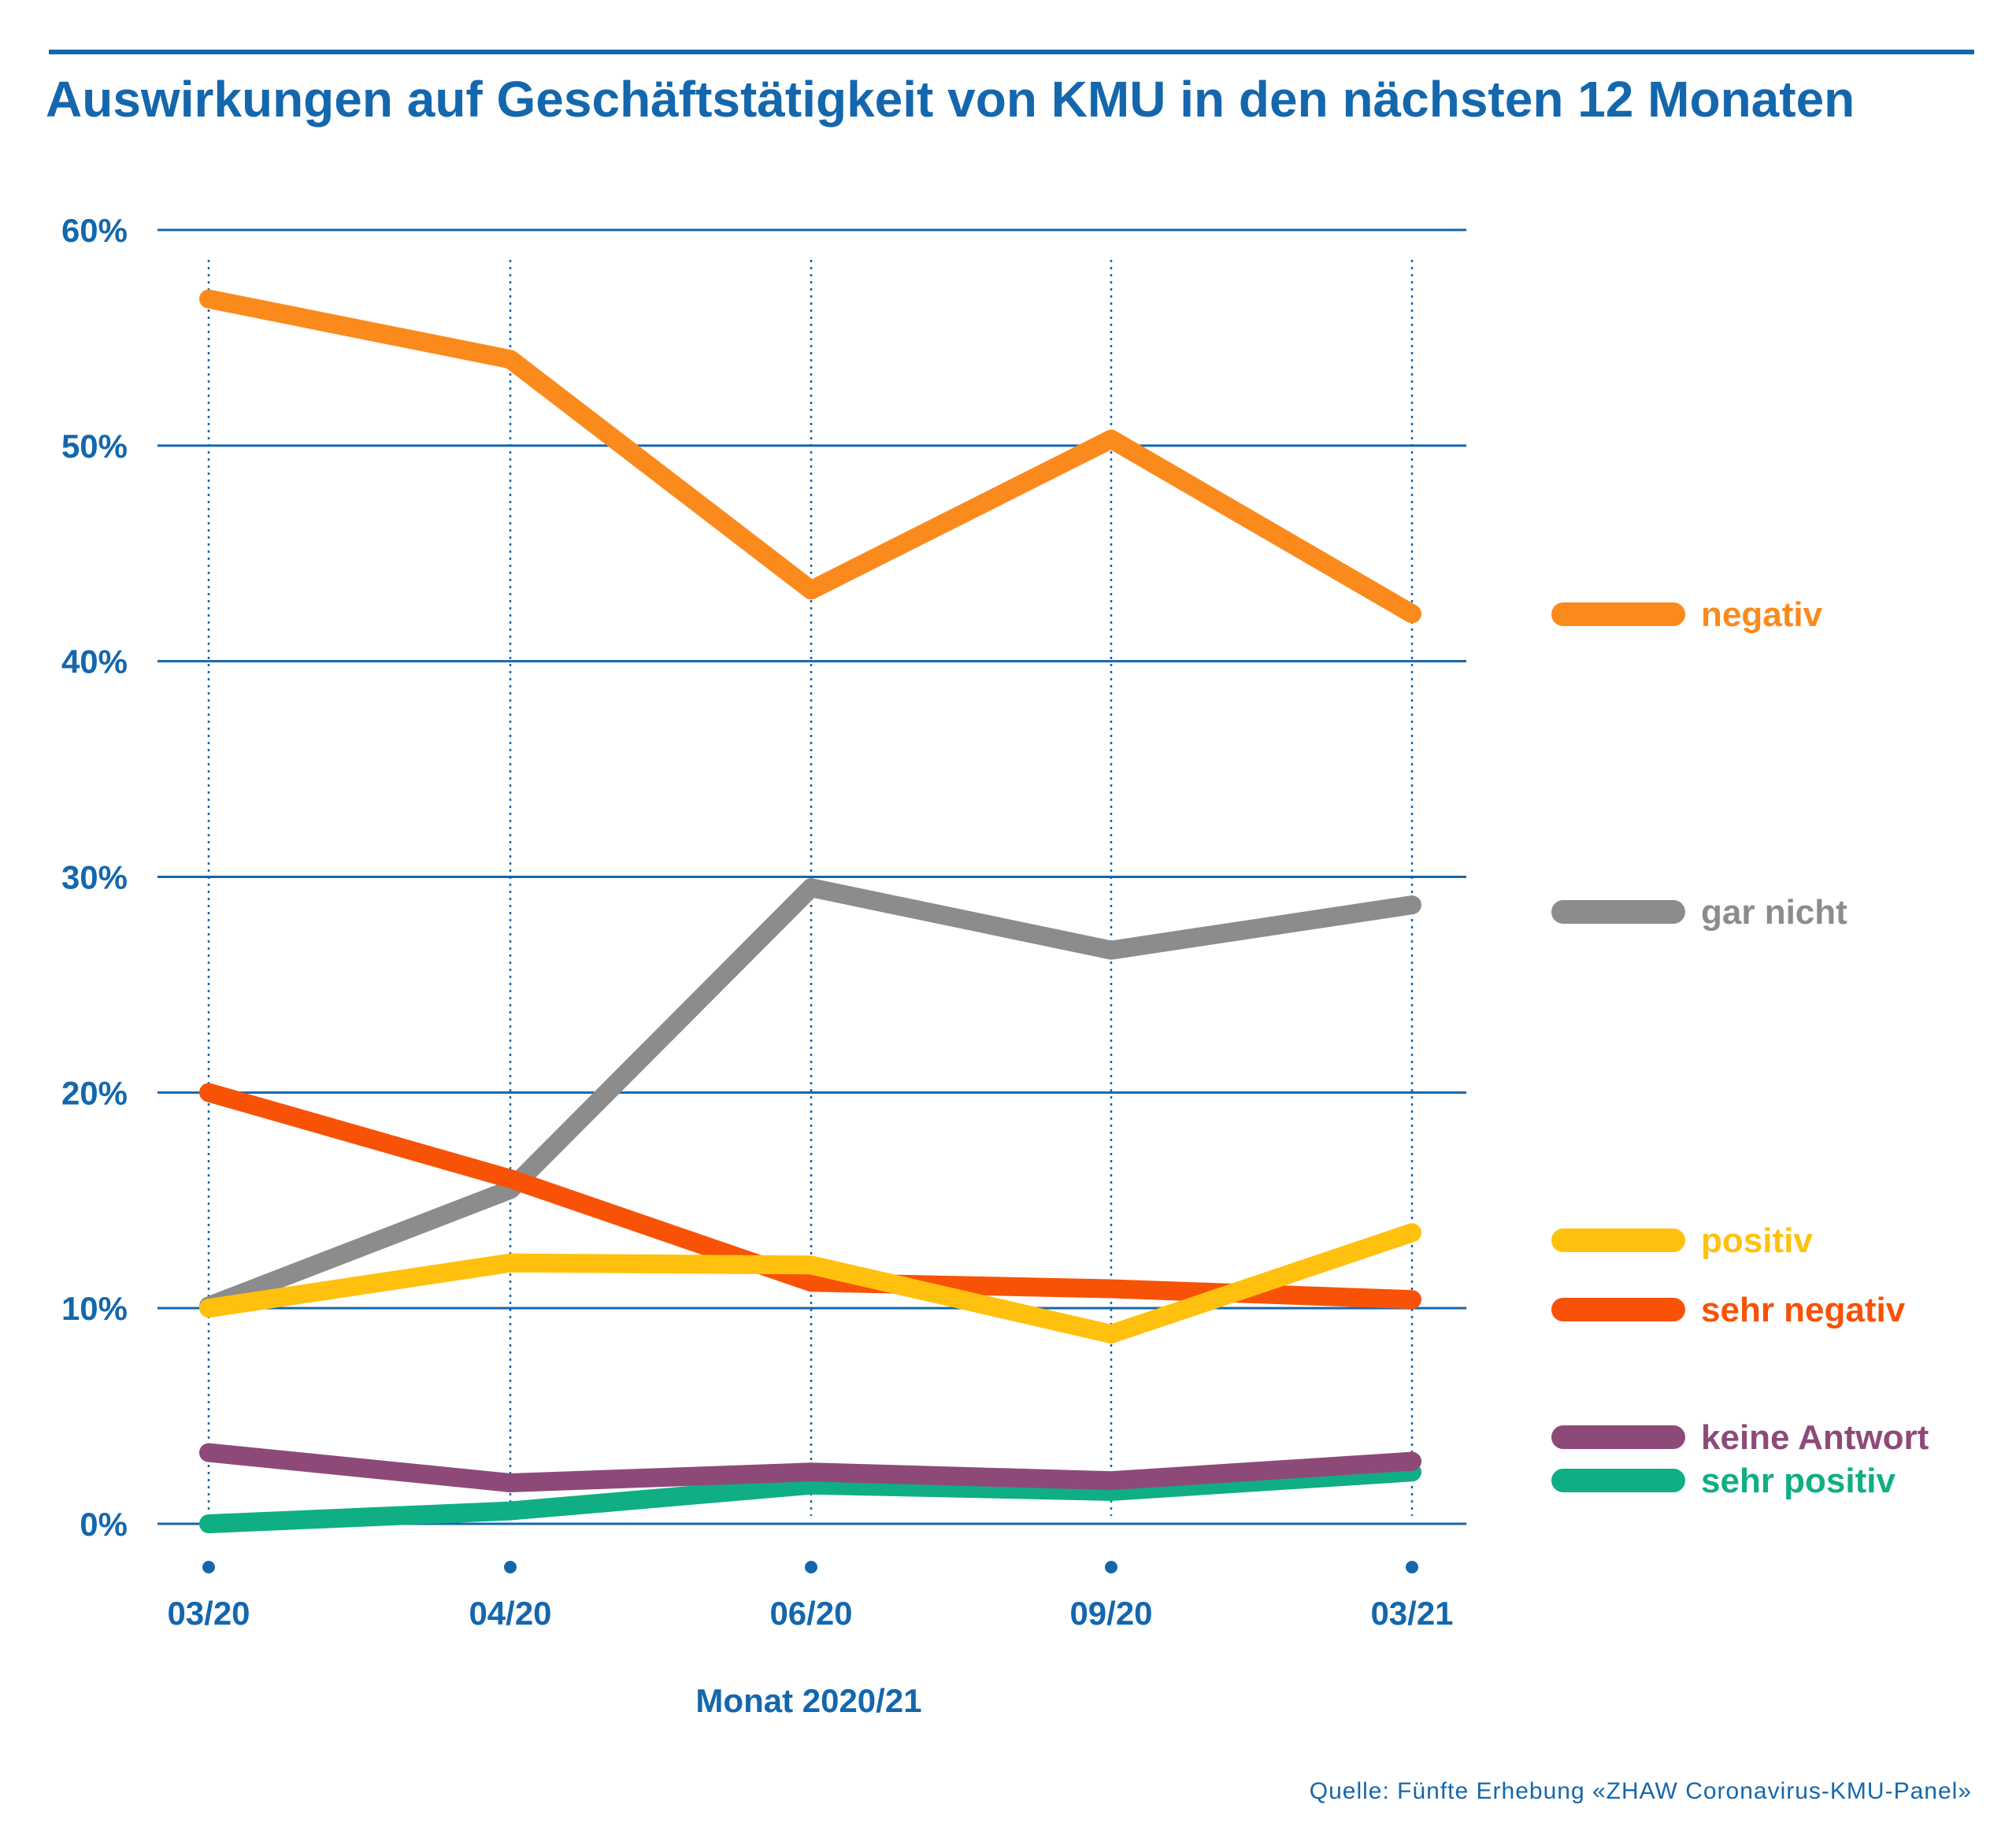 This screenshot has width=2016, height=1827. Describe the element at coordinates (1798, 1481) in the screenshot. I see `legend-label: sehr positiv` at that location.